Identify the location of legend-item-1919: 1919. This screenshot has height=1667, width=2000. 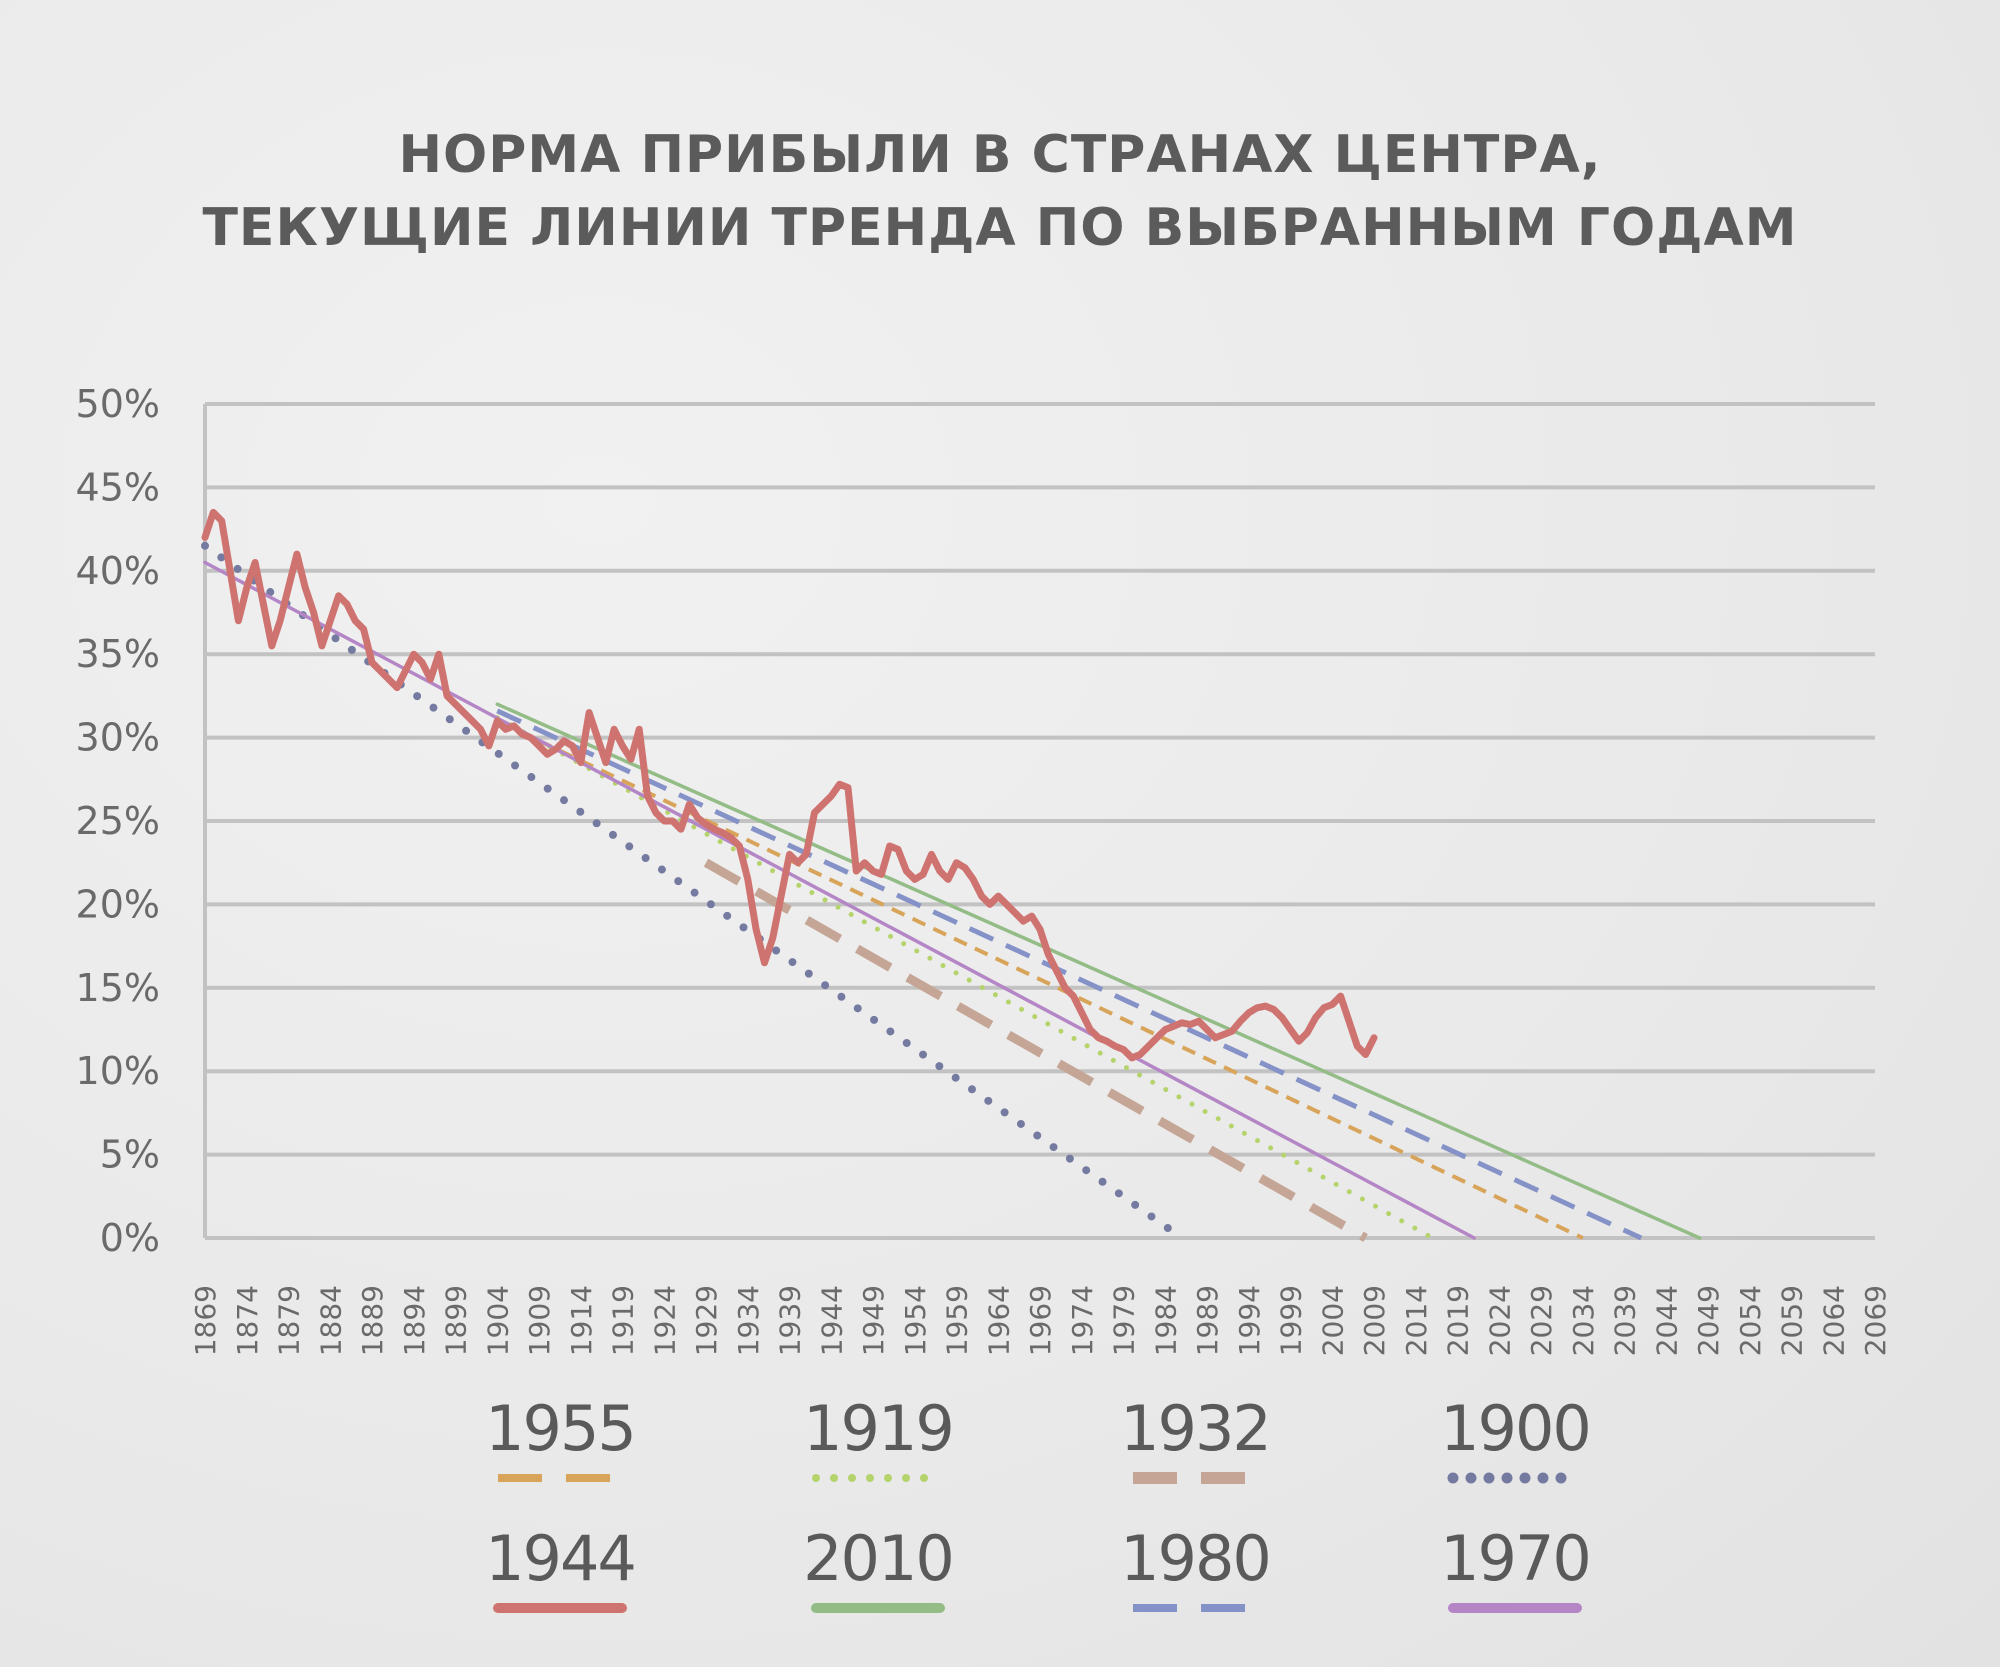
(878, 1439).